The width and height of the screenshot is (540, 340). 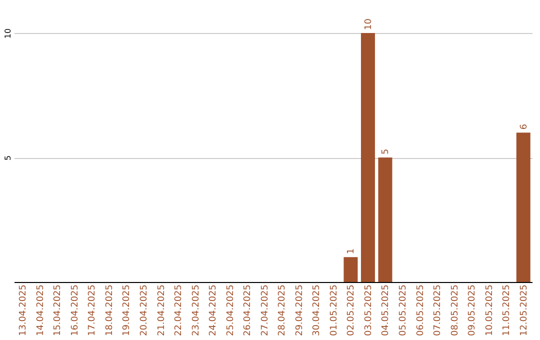 What do you see at coordinates (369, 24) in the screenshot?
I see `data-label: 10` at bounding box center [369, 24].